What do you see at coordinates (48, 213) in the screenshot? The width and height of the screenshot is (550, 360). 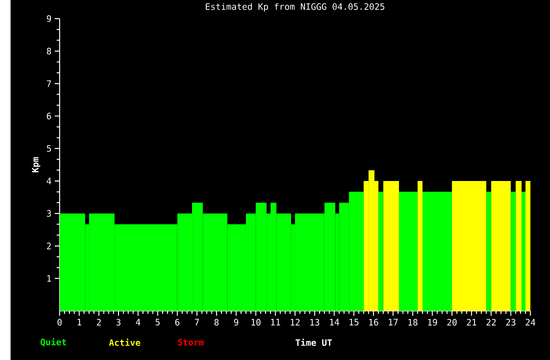 I see `y-tick-label: 3` at bounding box center [48, 213].